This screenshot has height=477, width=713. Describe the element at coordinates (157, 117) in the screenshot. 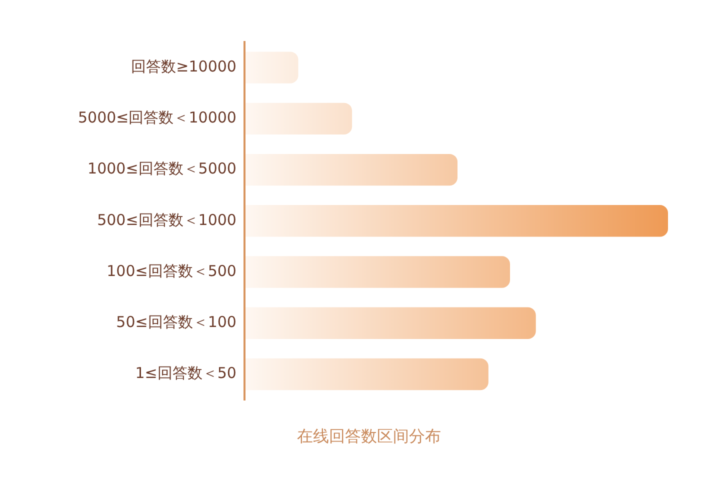

I see `y-tick-label: 5000≤回答数＜10000` at that location.